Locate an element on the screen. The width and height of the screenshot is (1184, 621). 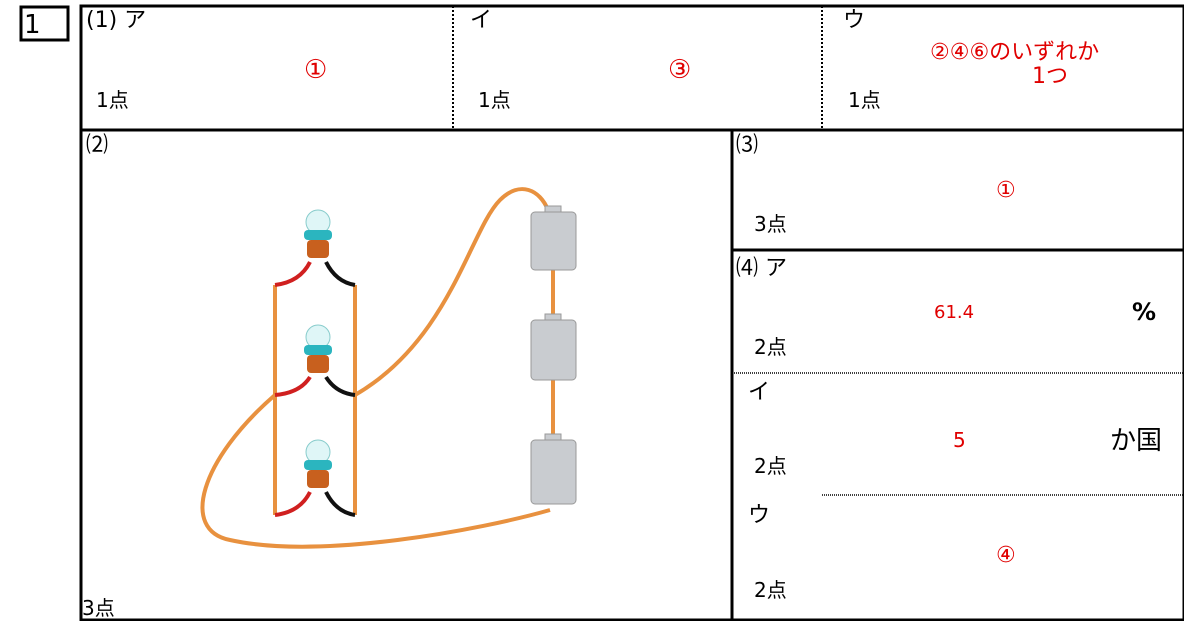
label: ⑶ is located at coordinates (747, 145).